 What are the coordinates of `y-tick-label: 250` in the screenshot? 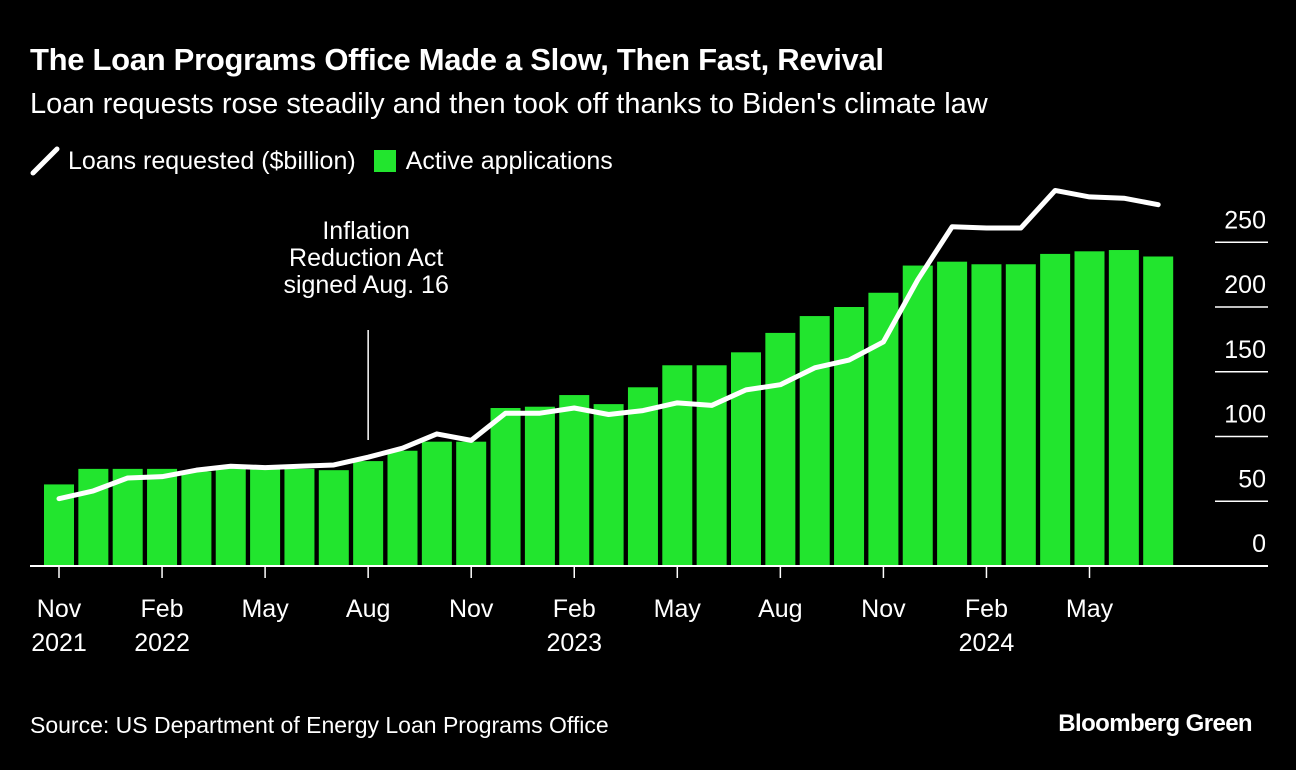 It's located at (1245, 220).